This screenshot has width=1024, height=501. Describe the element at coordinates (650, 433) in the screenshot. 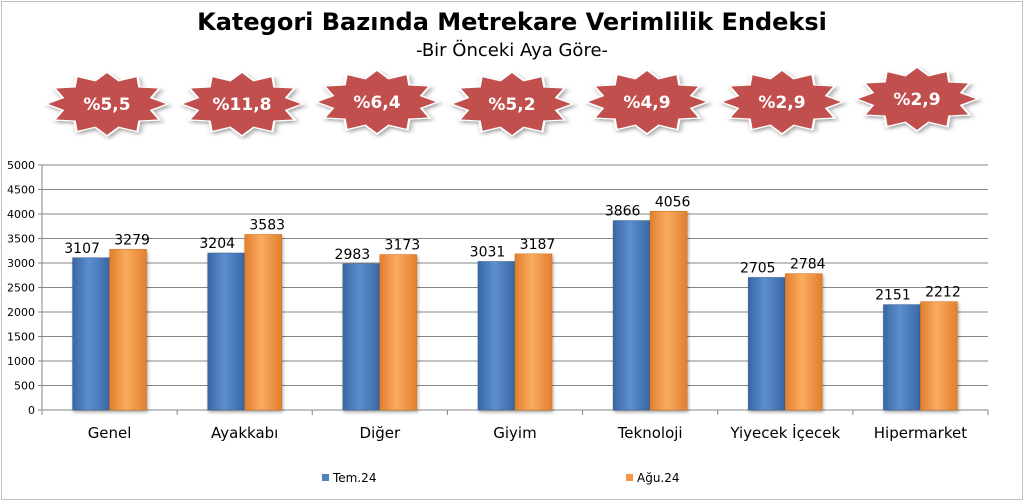

I see `category-label: Teknoloji` at that location.